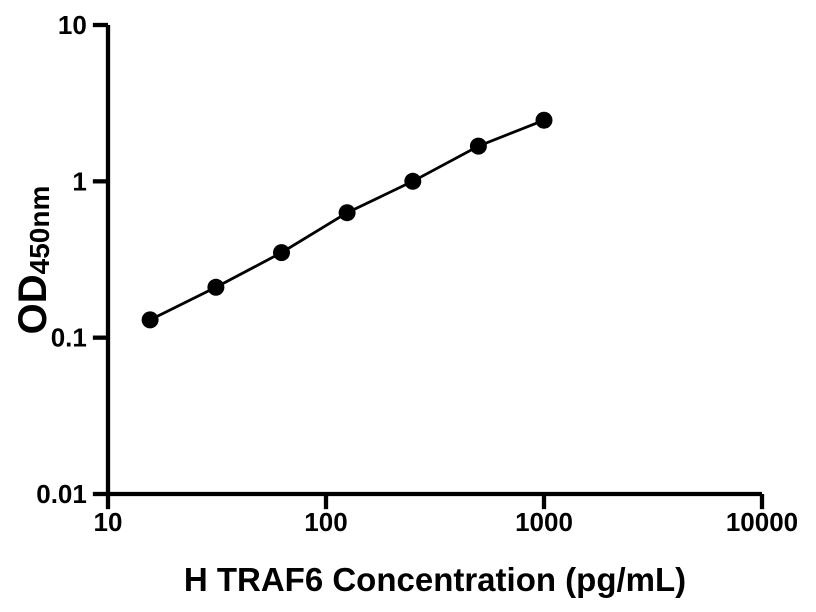 This screenshot has height=612, width=816. Describe the element at coordinates (762, 522) in the screenshot. I see `x-tick-label: 10000` at that location.